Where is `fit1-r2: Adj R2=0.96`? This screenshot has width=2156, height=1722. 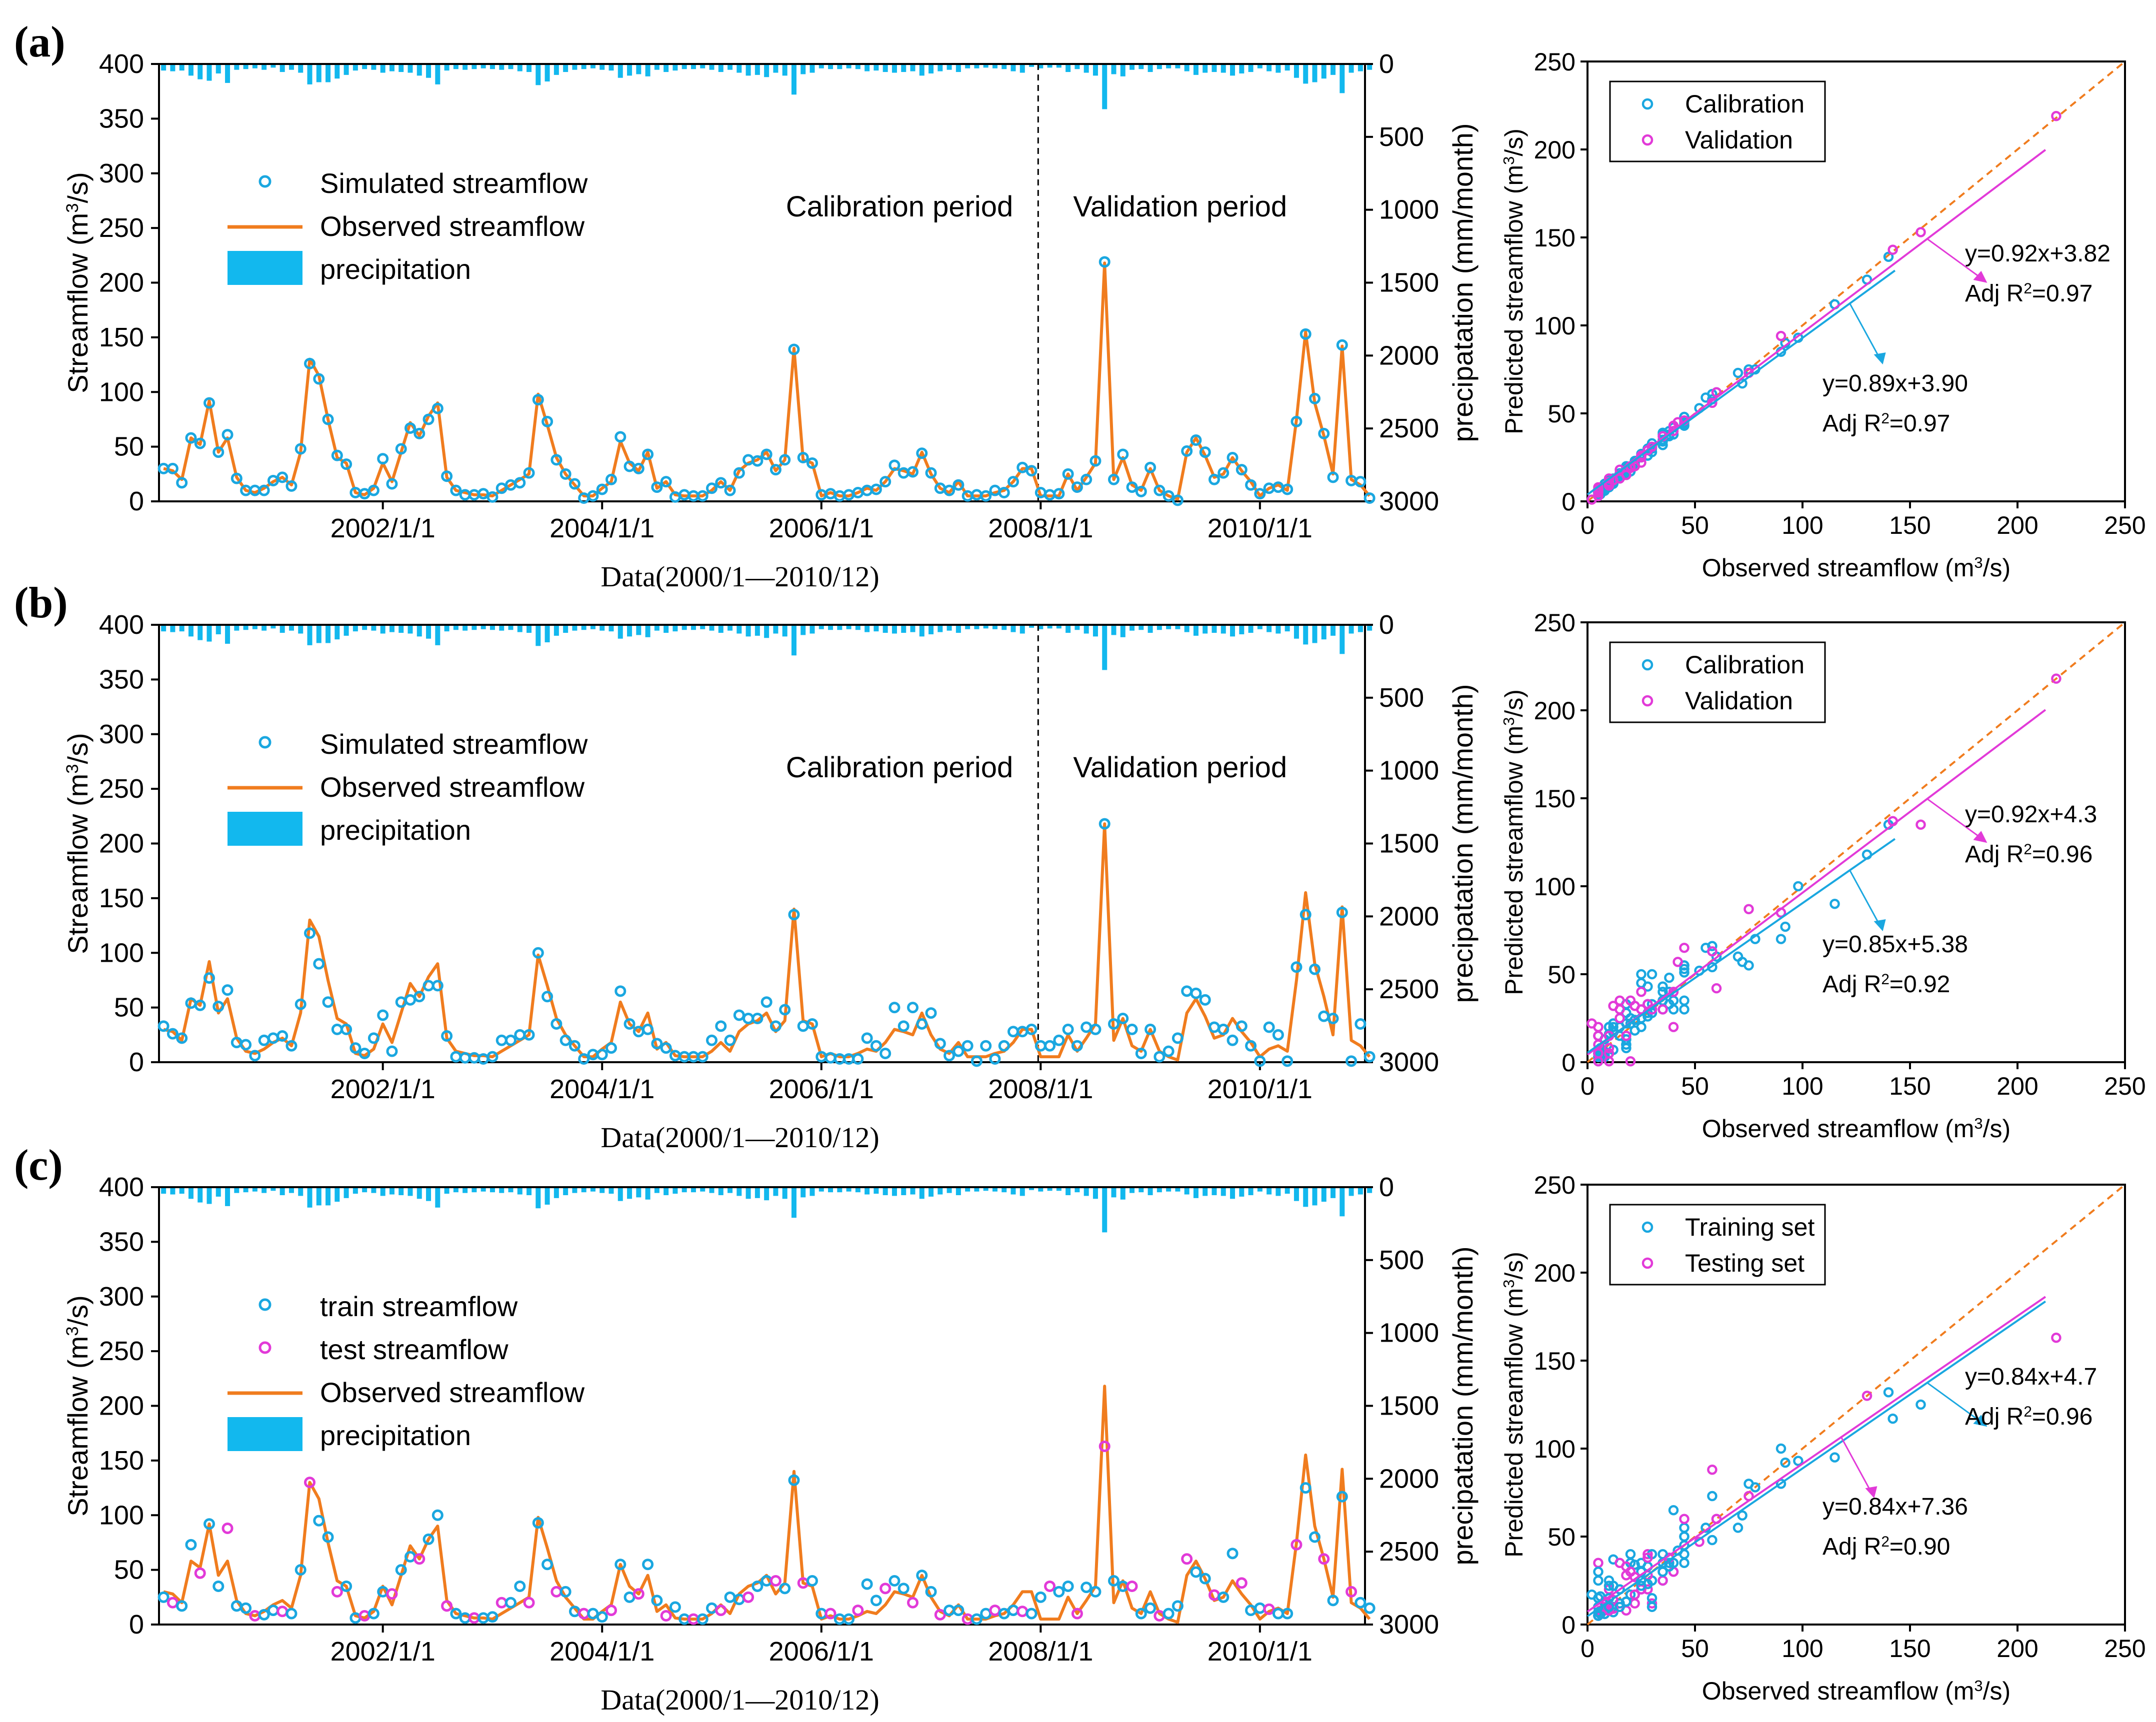
fit1-r2: Adj R2=0.96 is located at coordinates (2028, 855).